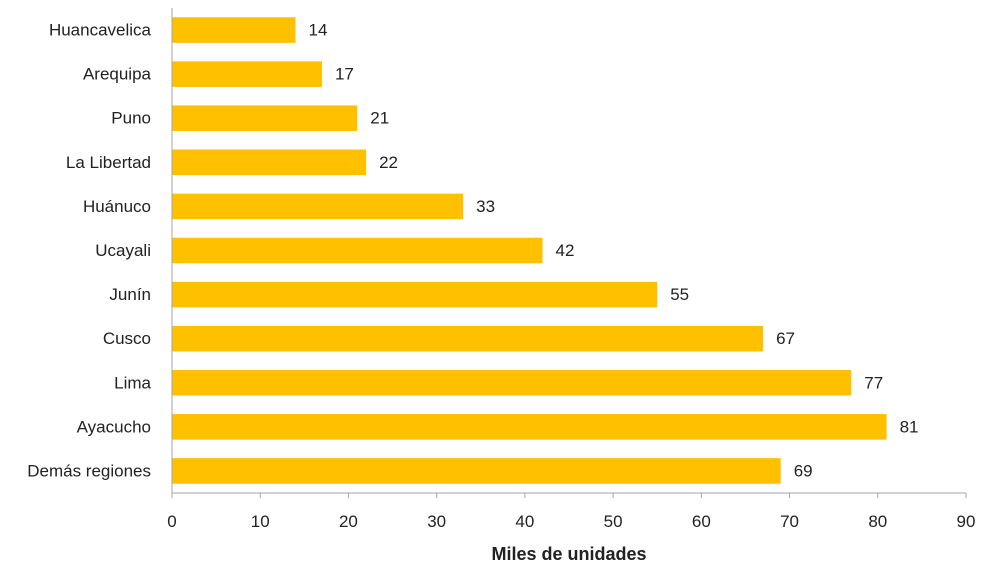 This screenshot has height=565, width=981. I want to click on x-tick-label: 60, so click(701, 521).